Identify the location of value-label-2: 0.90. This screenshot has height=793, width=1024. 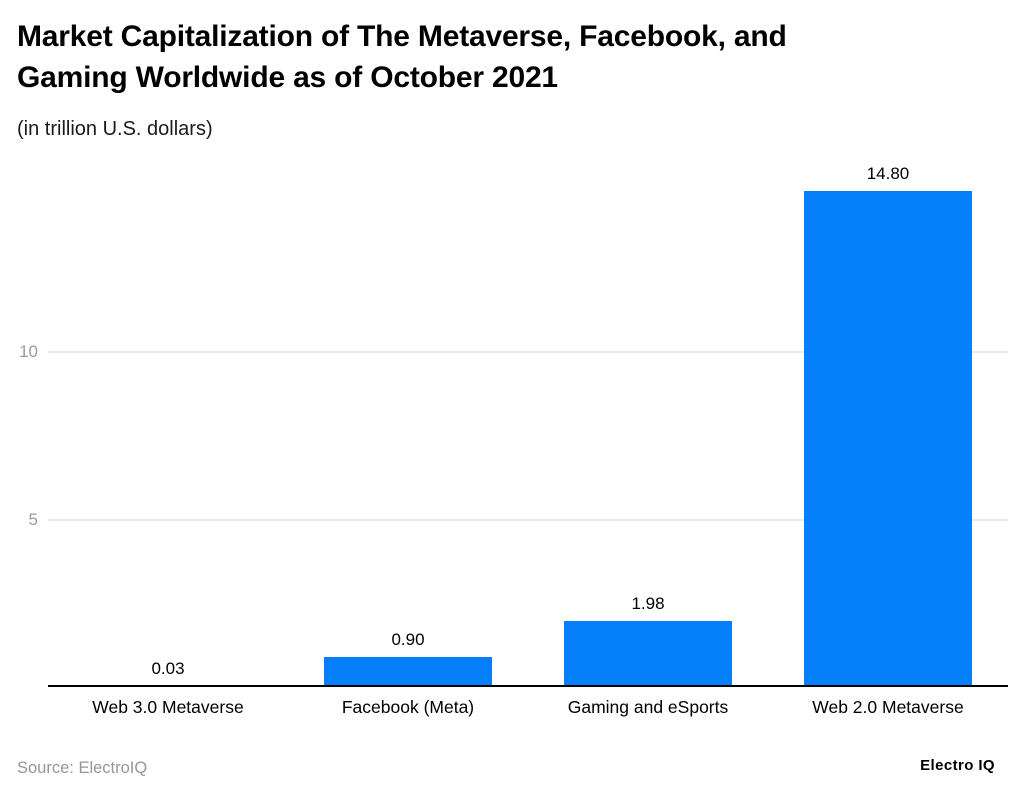
(408, 639).